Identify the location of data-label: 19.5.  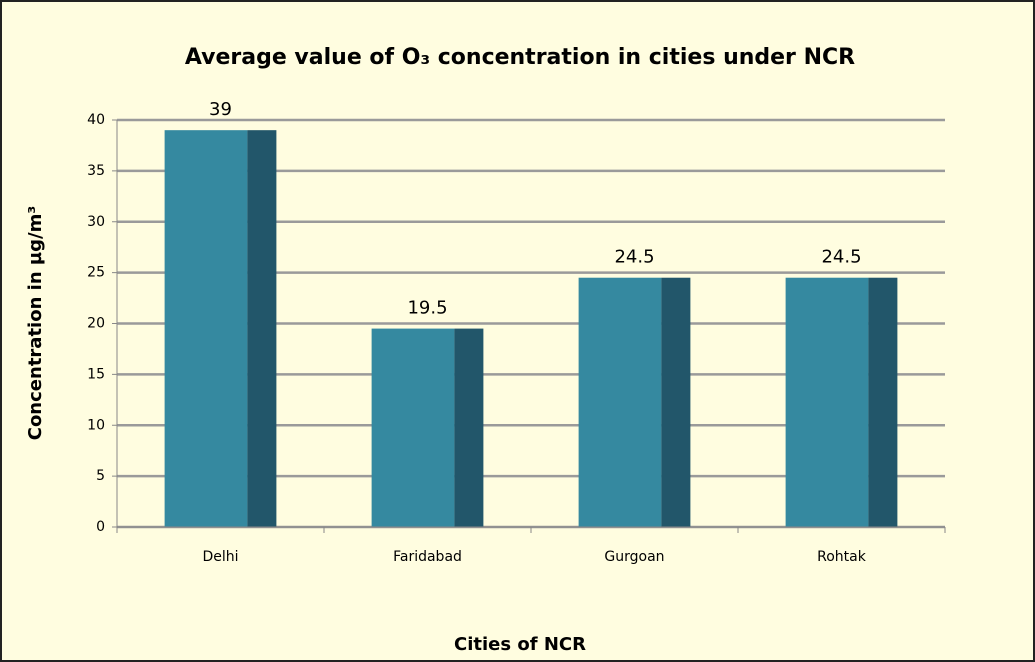
(427, 308).